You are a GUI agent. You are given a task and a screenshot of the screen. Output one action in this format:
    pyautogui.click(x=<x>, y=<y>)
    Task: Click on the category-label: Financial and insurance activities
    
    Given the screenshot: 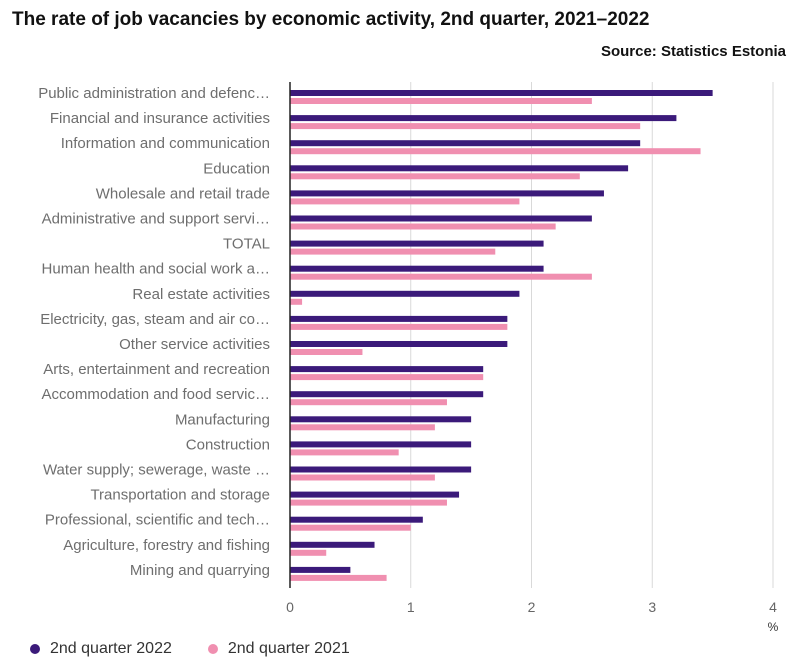 What is the action you would take?
    pyautogui.click(x=160, y=118)
    